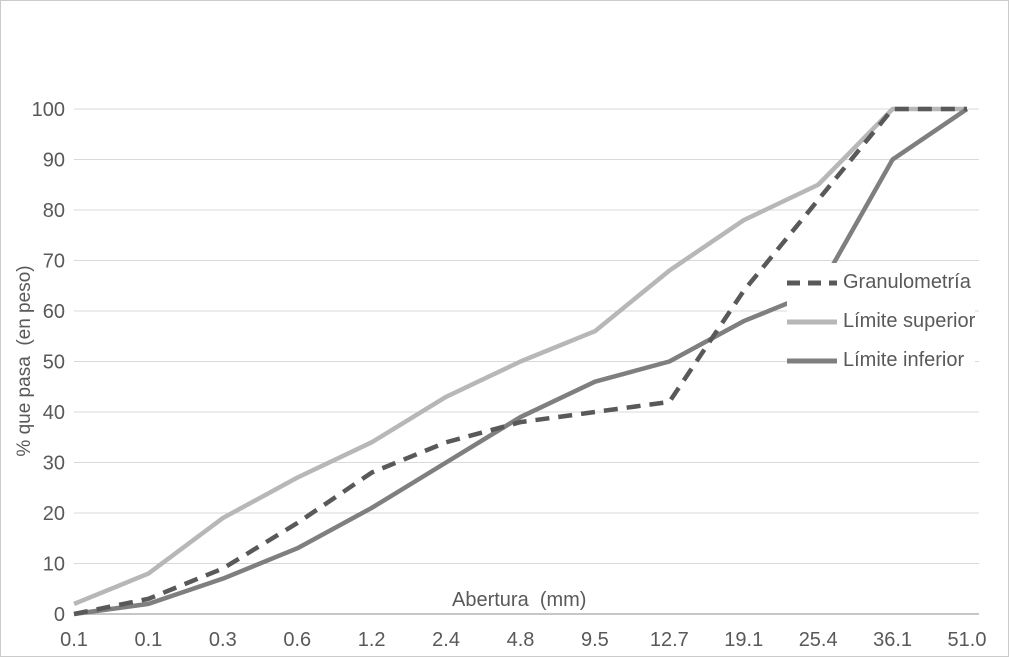  Describe the element at coordinates (54, 464) in the screenshot. I see `y-tick-label: 30` at that location.